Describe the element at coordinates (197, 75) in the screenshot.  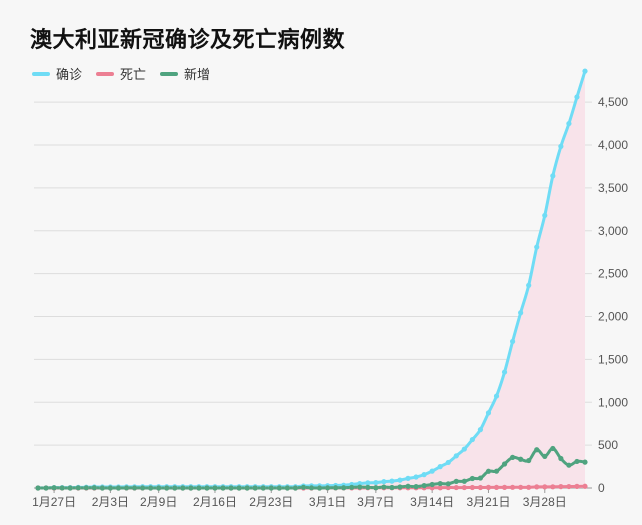
I see `legend-label-new: 新增` at that location.